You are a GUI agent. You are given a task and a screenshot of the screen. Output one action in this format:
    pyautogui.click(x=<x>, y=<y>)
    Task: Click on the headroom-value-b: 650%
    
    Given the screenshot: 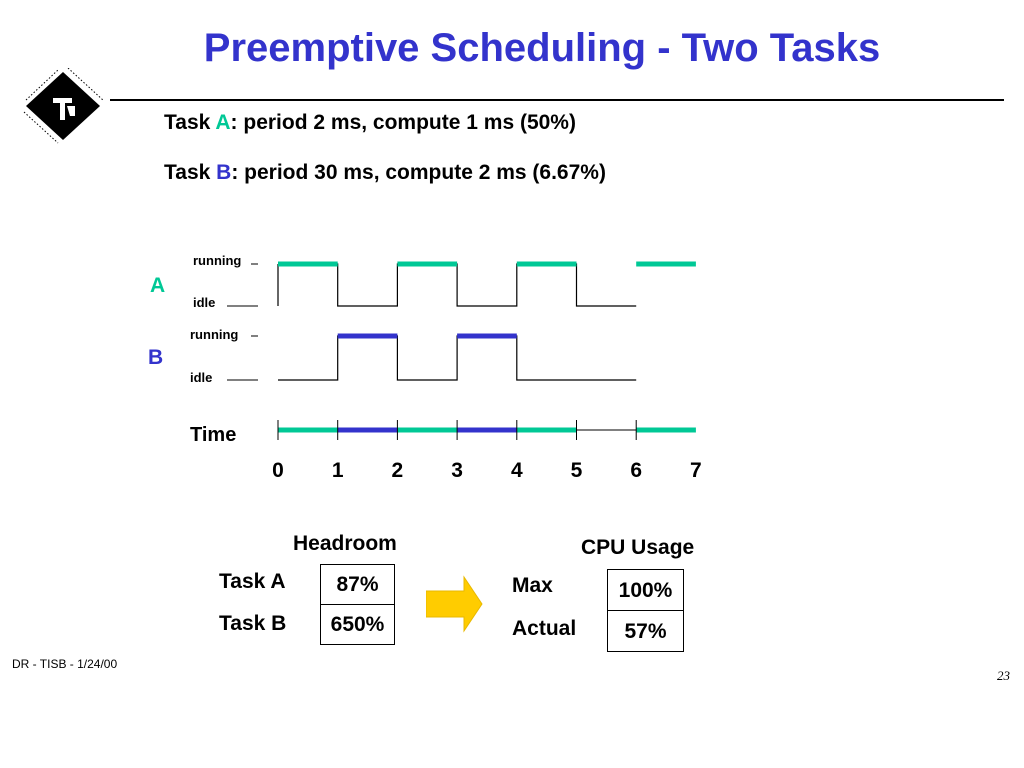 What is the action you would take?
    pyautogui.click(x=357, y=624)
    